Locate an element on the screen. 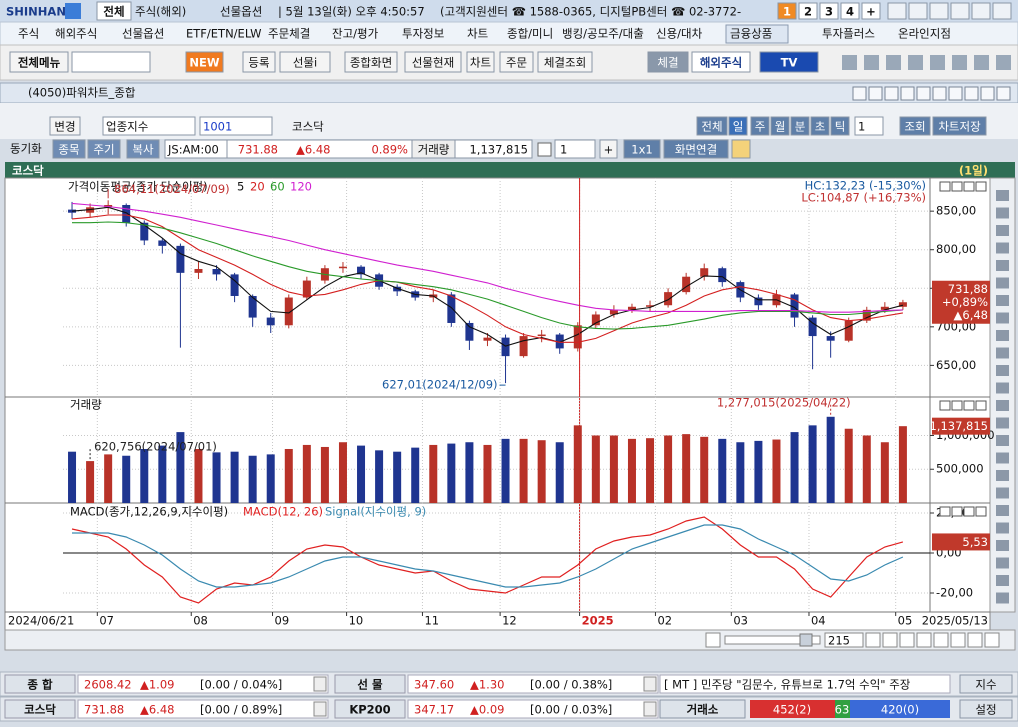 This screenshot has width=1018, height=727. menu-item: 금융상품 is located at coordinates (751, 34).